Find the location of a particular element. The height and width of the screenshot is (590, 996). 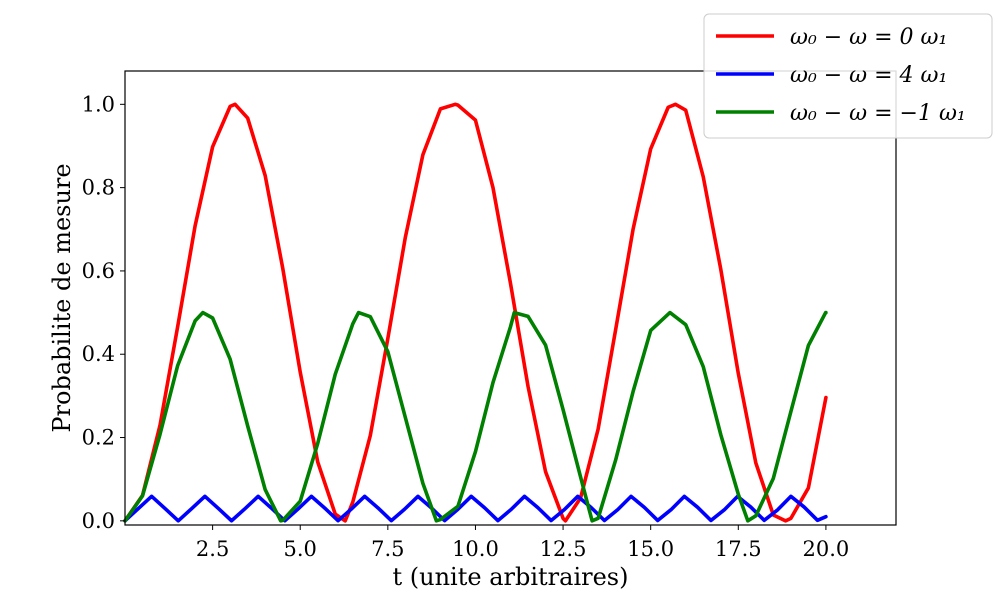

legend-label-1: ω₀ − ω = 0 ω₁ is located at coordinates (868, 37).